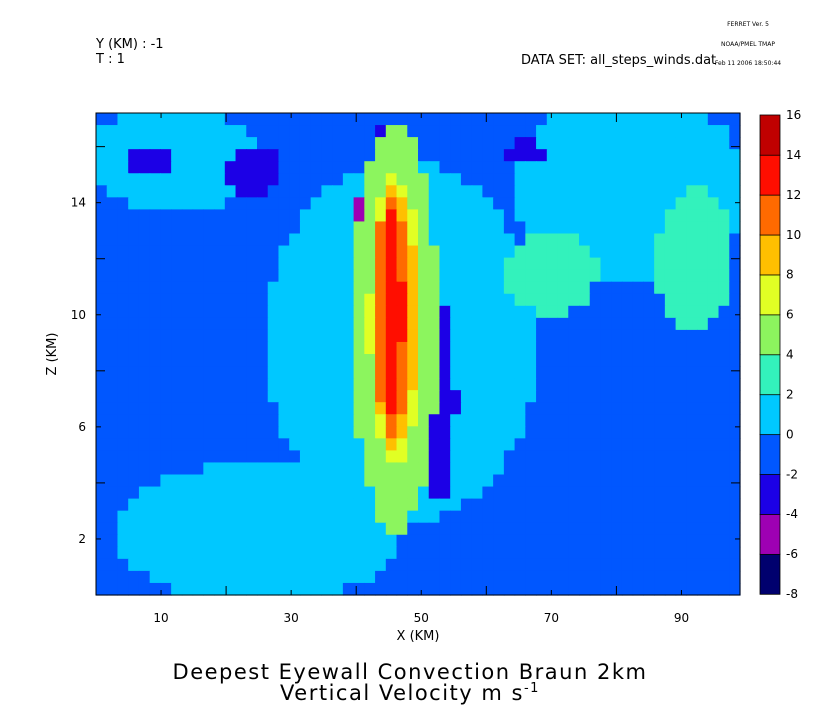  I want to click on colorbar-swatch, so click(770, 534).